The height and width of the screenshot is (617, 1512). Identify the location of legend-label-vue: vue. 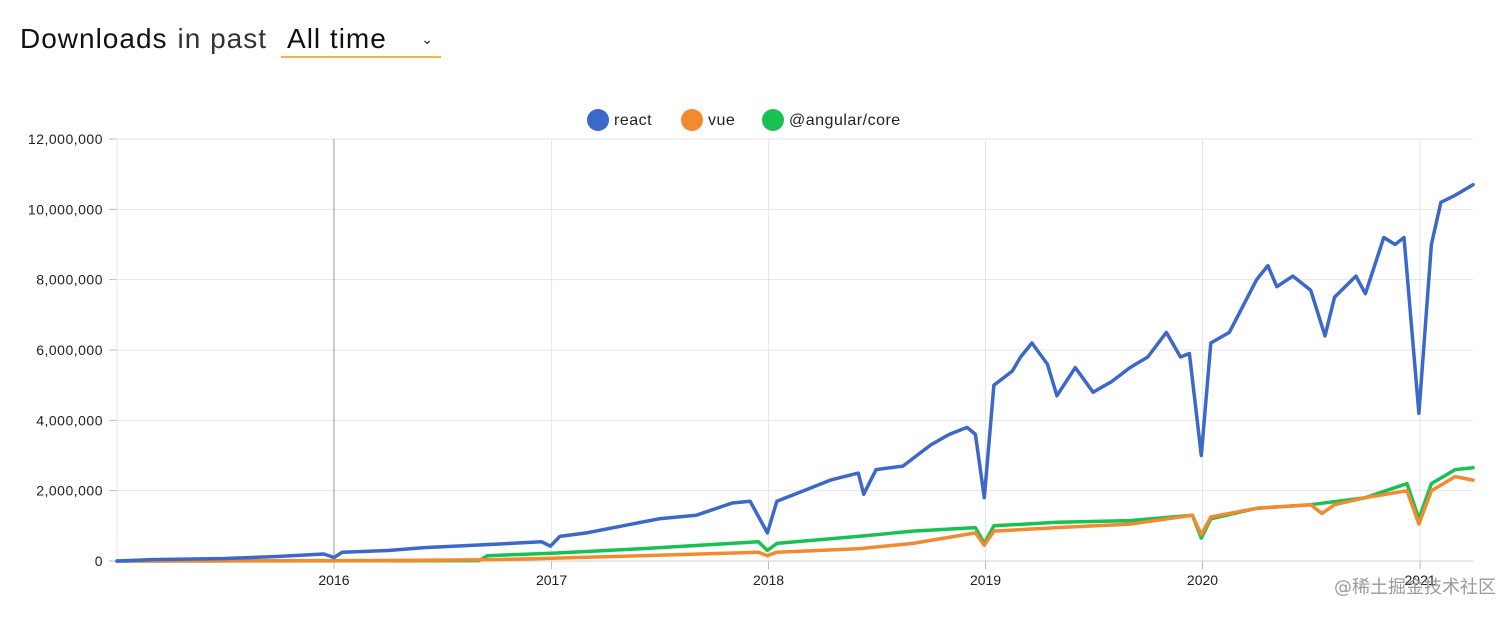
(721, 120).